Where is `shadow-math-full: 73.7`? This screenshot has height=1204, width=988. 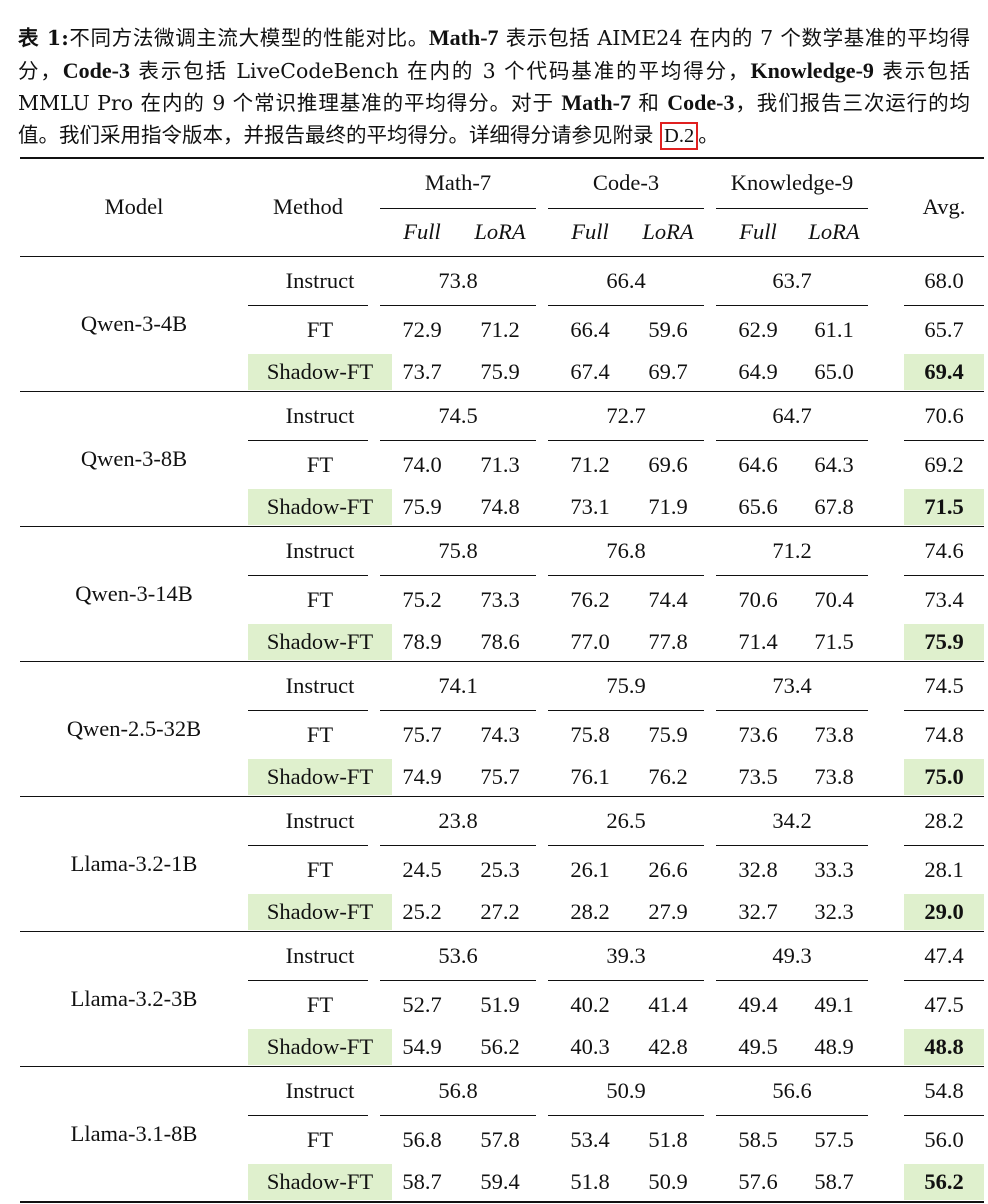
shadow-math-full: 73.7 is located at coordinates (422, 371).